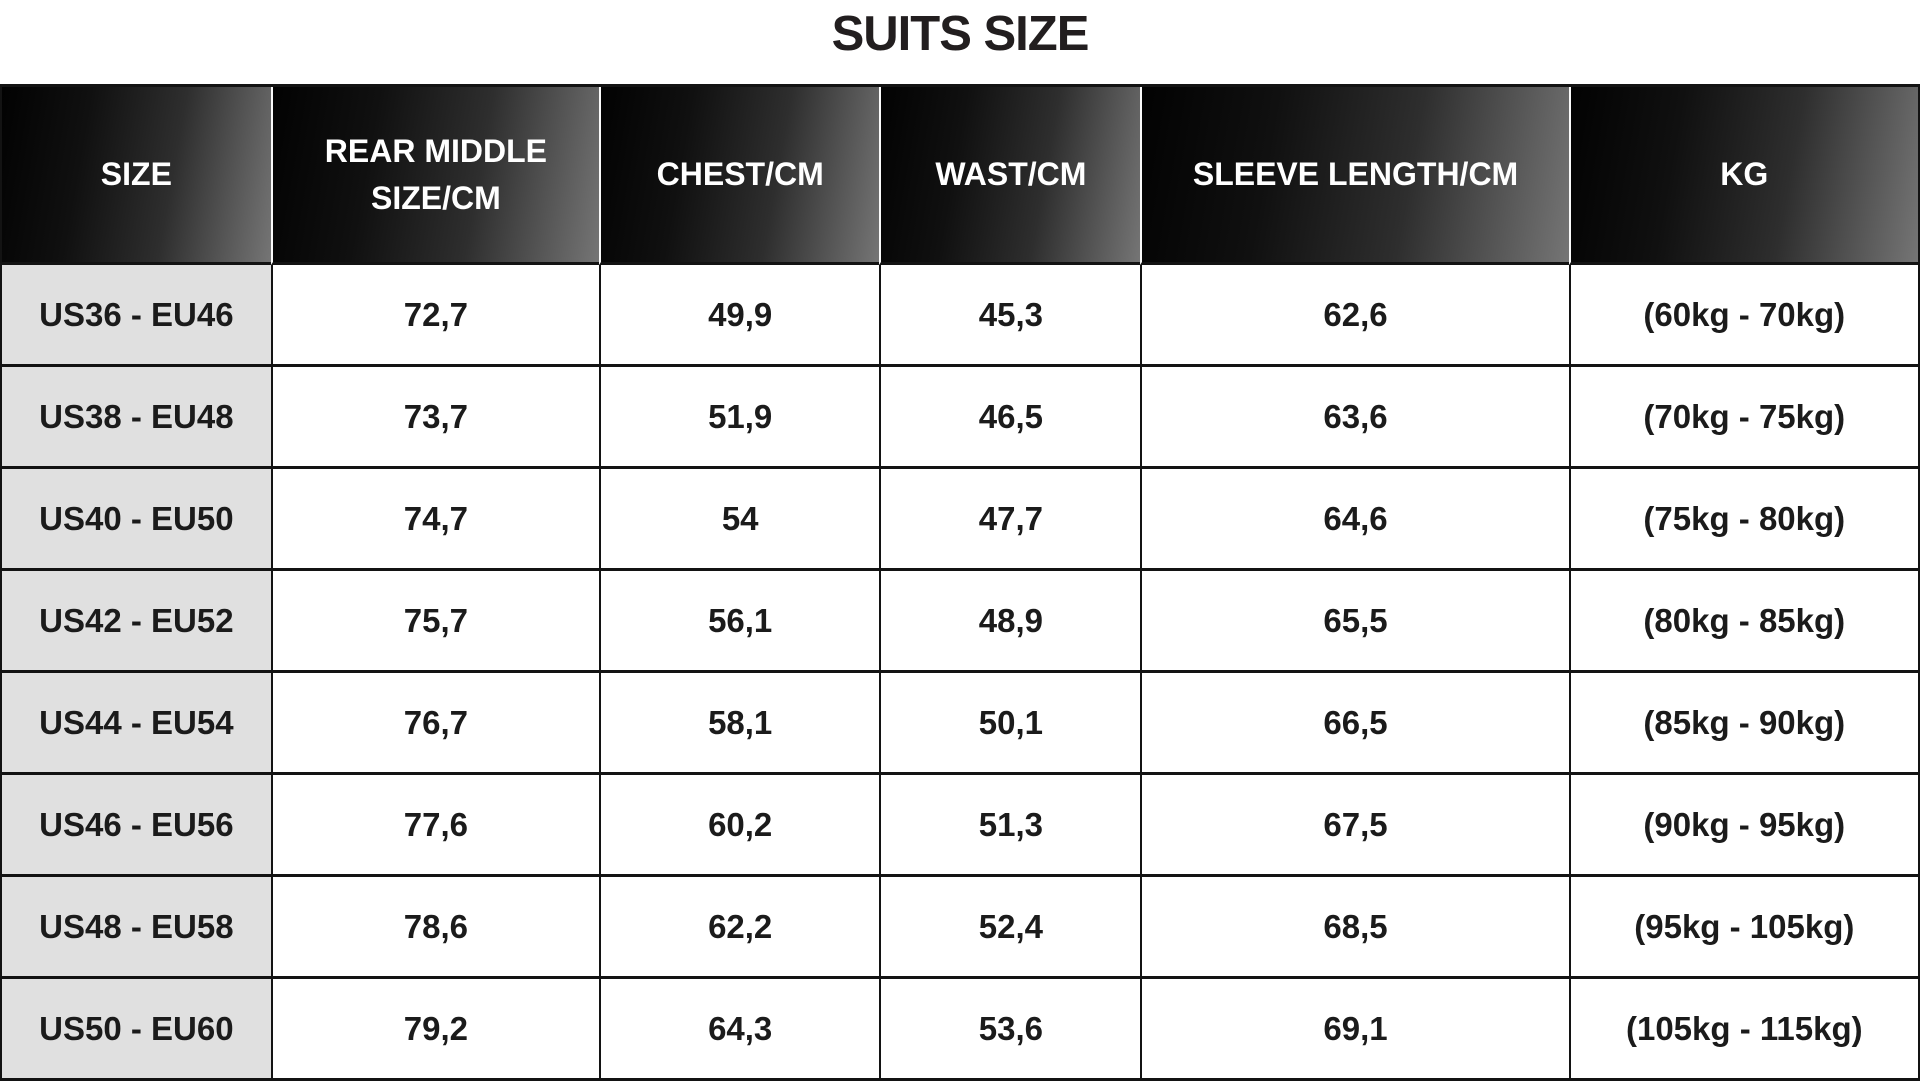 This screenshot has height=1081, width=1920. What do you see at coordinates (1010, 724) in the screenshot?
I see `value-cell: 50,1` at bounding box center [1010, 724].